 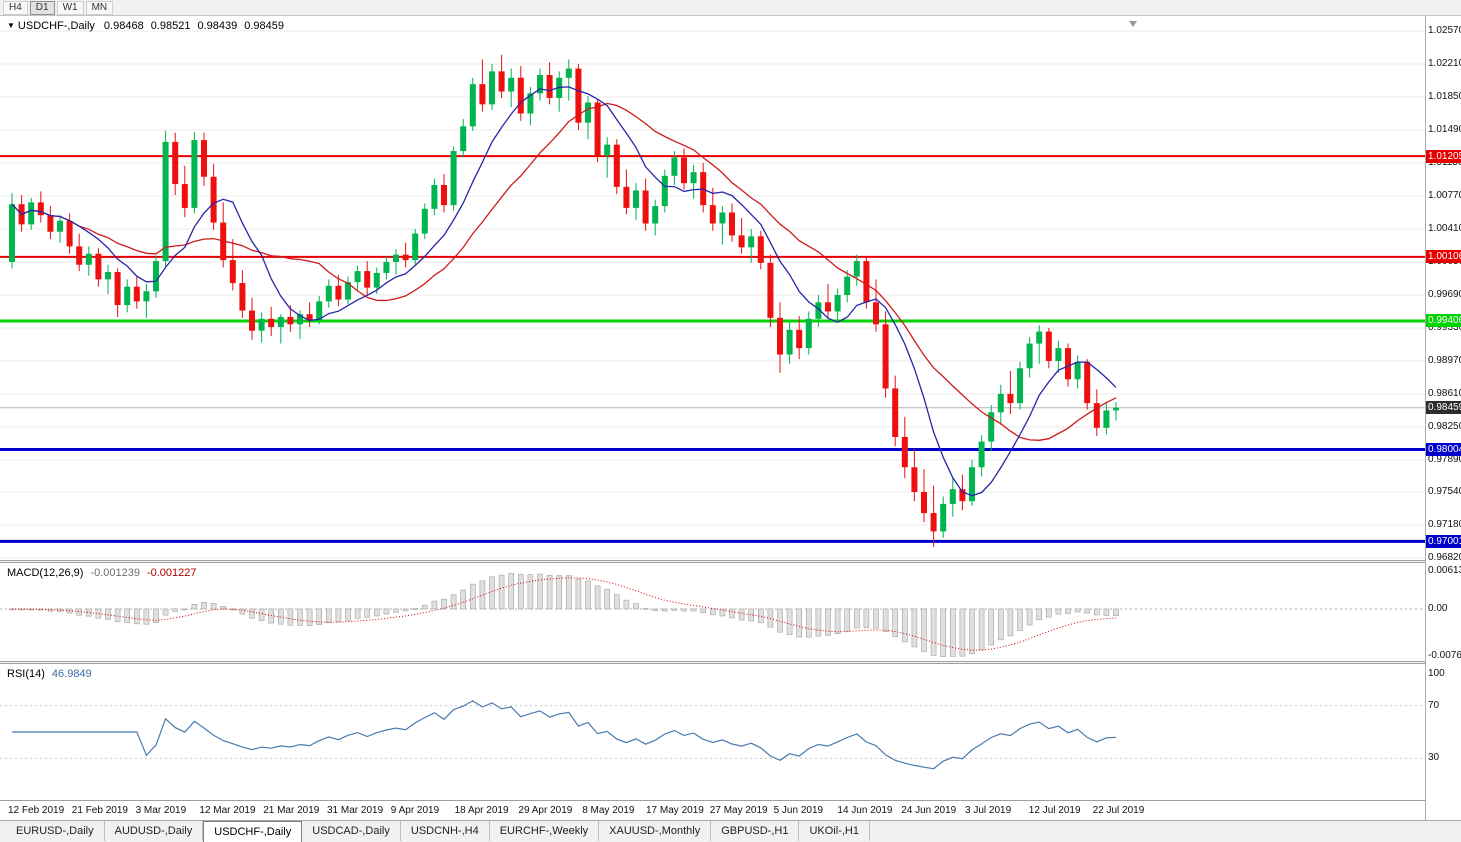 I want to click on time-axis-label: 21 Mar 2019, so click(x=291, y=810).